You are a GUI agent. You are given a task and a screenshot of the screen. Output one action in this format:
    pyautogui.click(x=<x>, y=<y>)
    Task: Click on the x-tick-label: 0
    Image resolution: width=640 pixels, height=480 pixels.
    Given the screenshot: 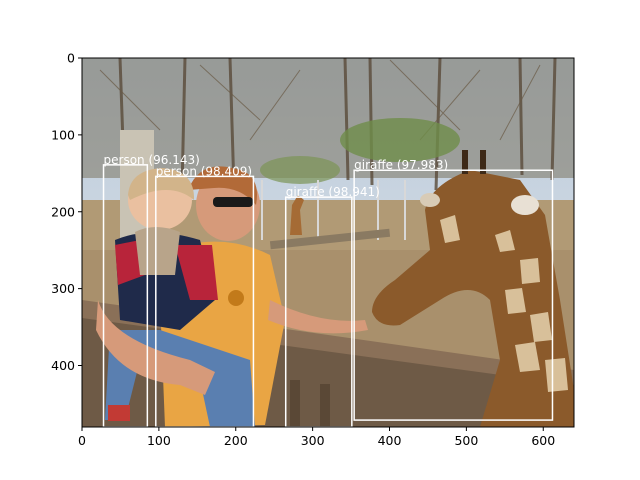 What is the action you would take?
    pyautogui.click(x=82, y=440)
    